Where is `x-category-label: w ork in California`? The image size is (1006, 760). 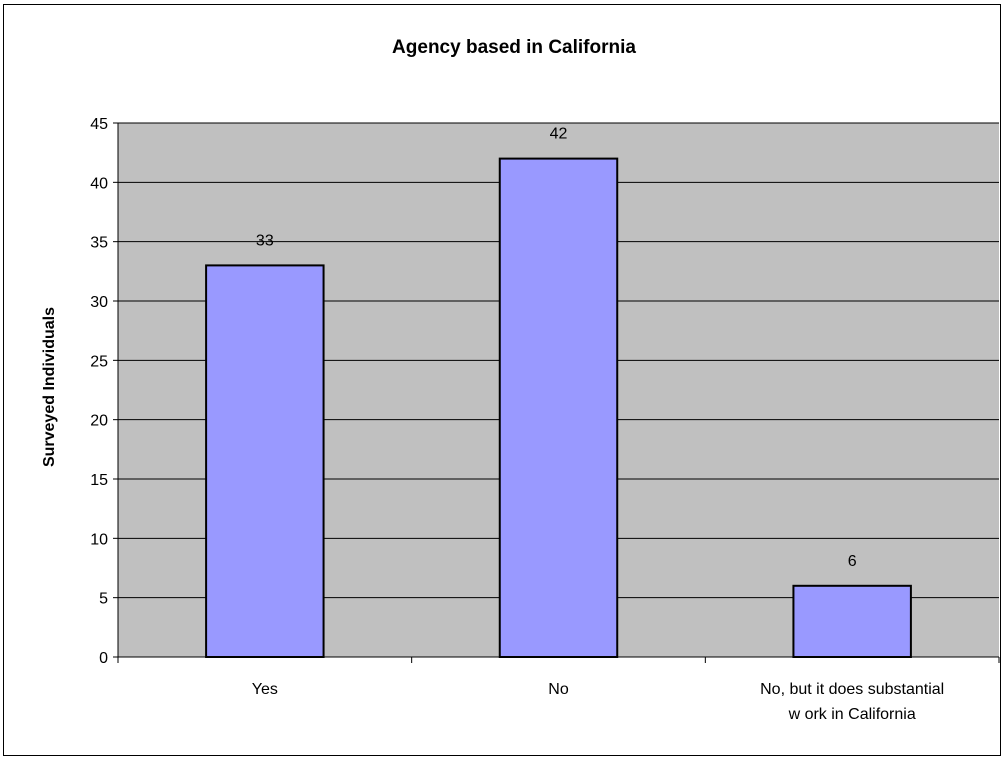
x-category-label: w ork in California is located at coordinates (852, 714).